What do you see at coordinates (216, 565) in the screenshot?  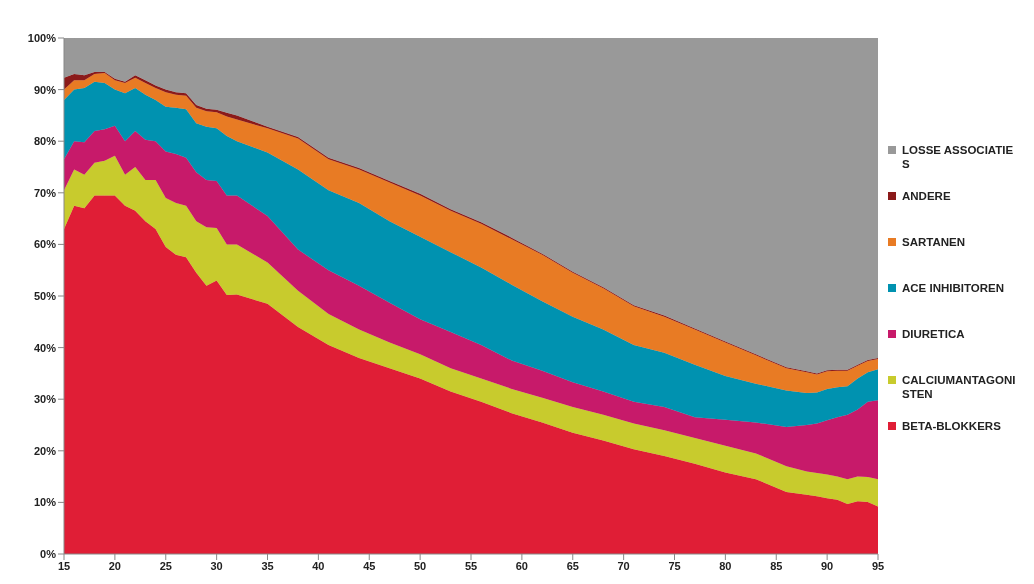 I see `x-tick-label: 30` at bounding box center [216, 565].